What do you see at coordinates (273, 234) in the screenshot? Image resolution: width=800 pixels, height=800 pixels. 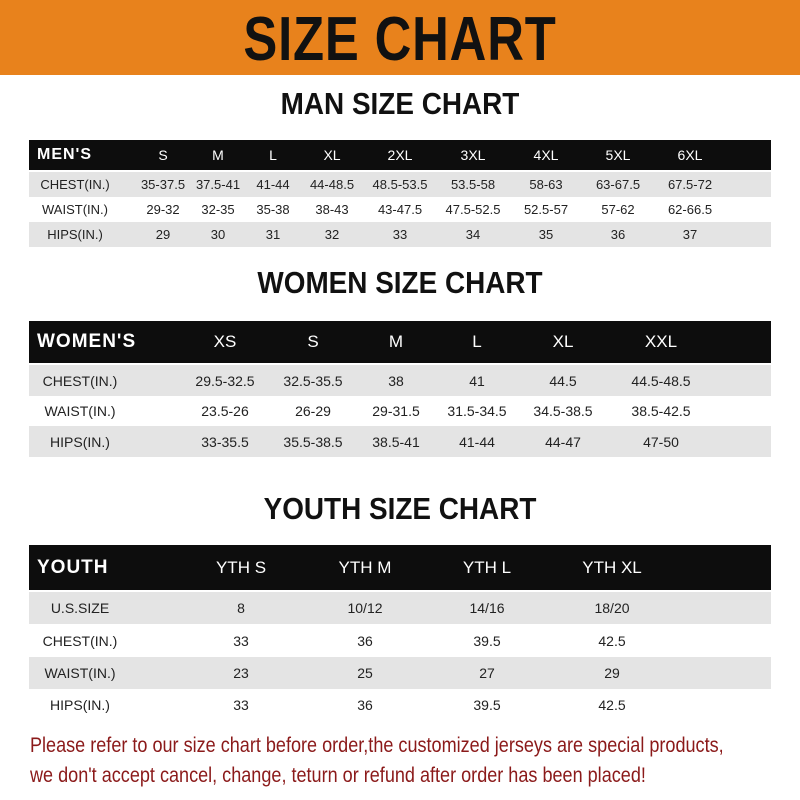 I see `table-cell: 31` at bounding box center [273, 234].